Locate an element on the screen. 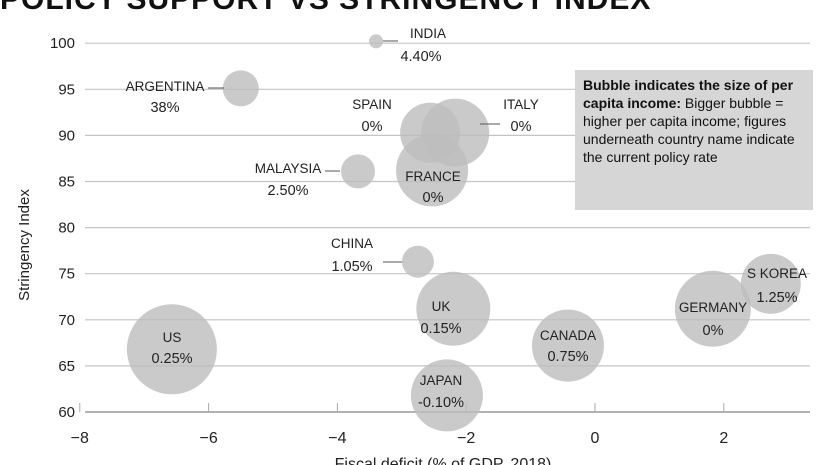 This screenshot has width=826, height=465. country-label: FRANCE is located at coordinates (433, 176).